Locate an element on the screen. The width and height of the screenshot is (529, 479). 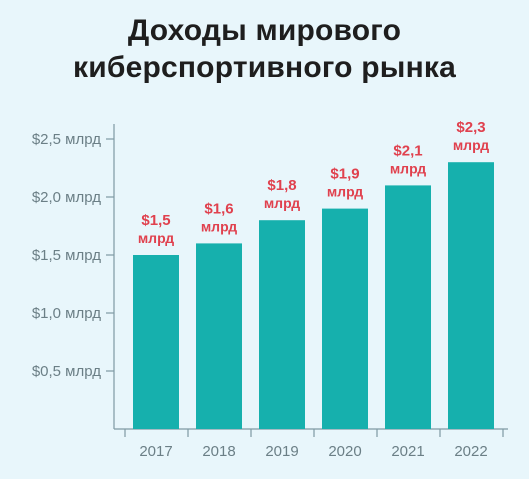
chart-title-line-2: киберспортивного рынка is located at coordinates (264, 67).